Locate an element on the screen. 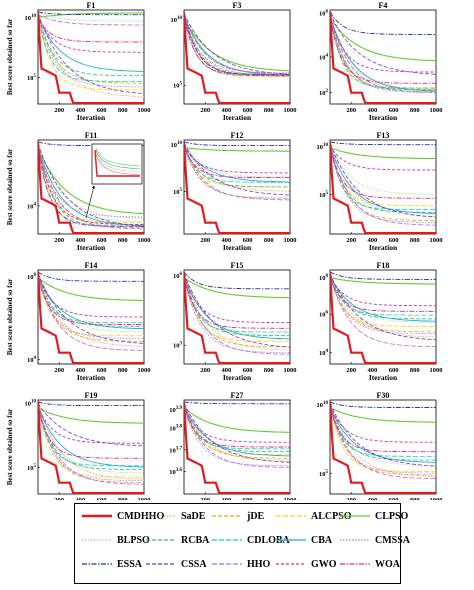 The image size is (474, 590). y-tick-label: 103.6 is located at coordinates (175, 472).